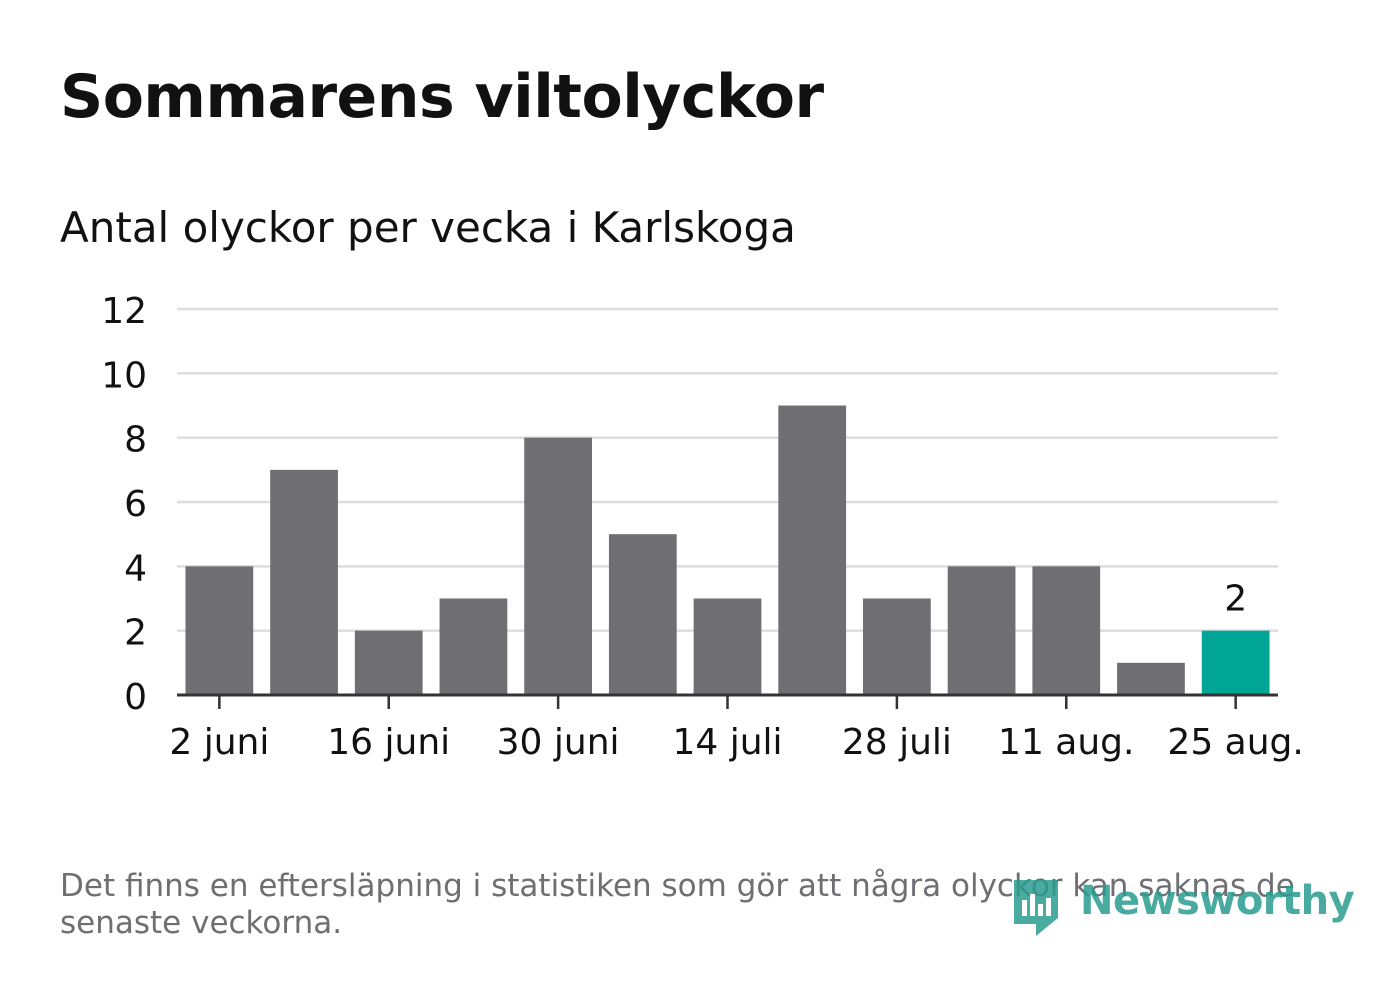 The height and width of the screenshot is (999, 1382). Describe the element at coordinates (219, 742) in the screenshot. I see `x-tick-label: 2 juni` at that location.